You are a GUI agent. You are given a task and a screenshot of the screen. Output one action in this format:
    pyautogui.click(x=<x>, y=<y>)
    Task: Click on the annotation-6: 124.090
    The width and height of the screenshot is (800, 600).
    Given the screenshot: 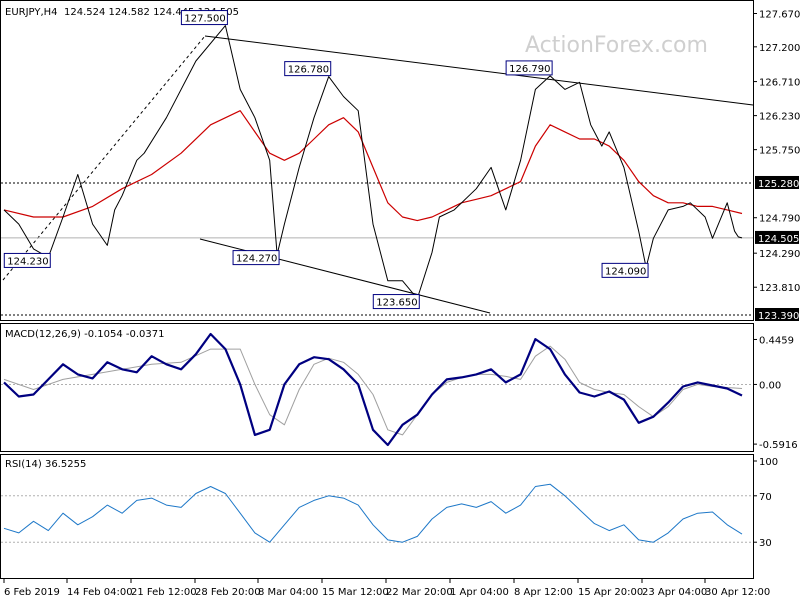 What is the action you would take?
    pyautogui.click(x=625, y=271)
    